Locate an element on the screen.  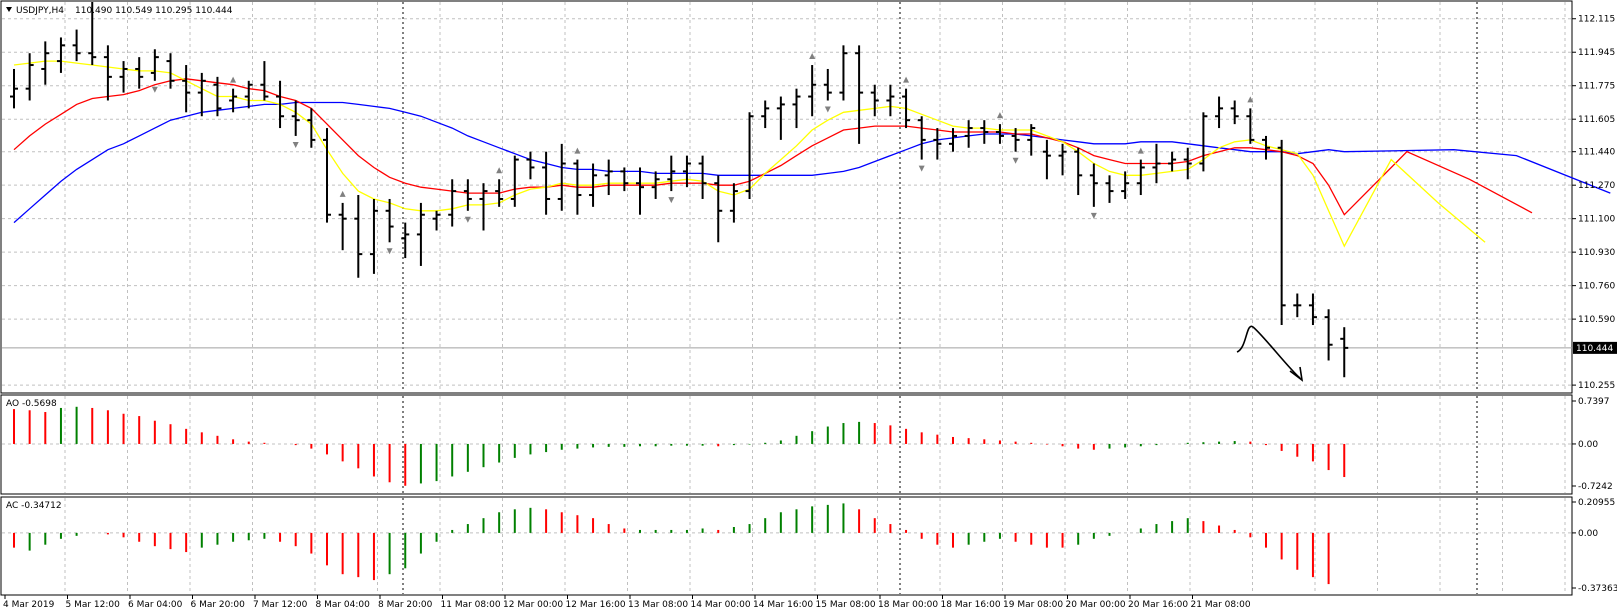
time-tick-label: 20 Mar 00:00 is located at coordinates (1096, 605).